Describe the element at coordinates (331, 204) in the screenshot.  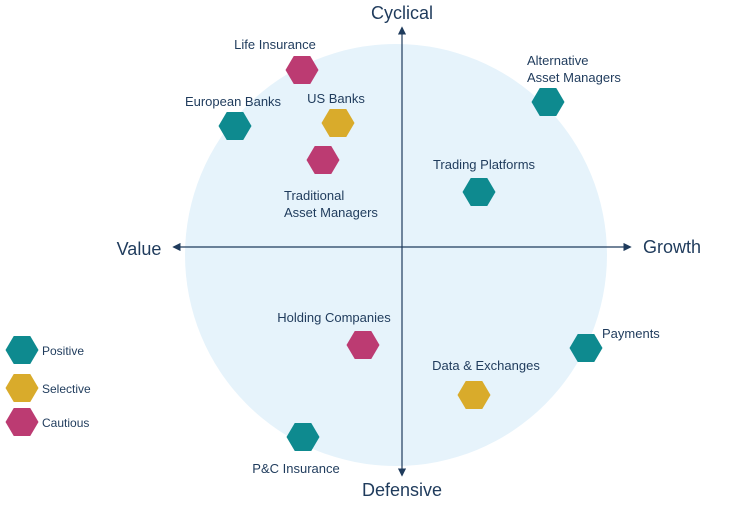
I see `sector-label: Traditional Asset Managers` at that location.